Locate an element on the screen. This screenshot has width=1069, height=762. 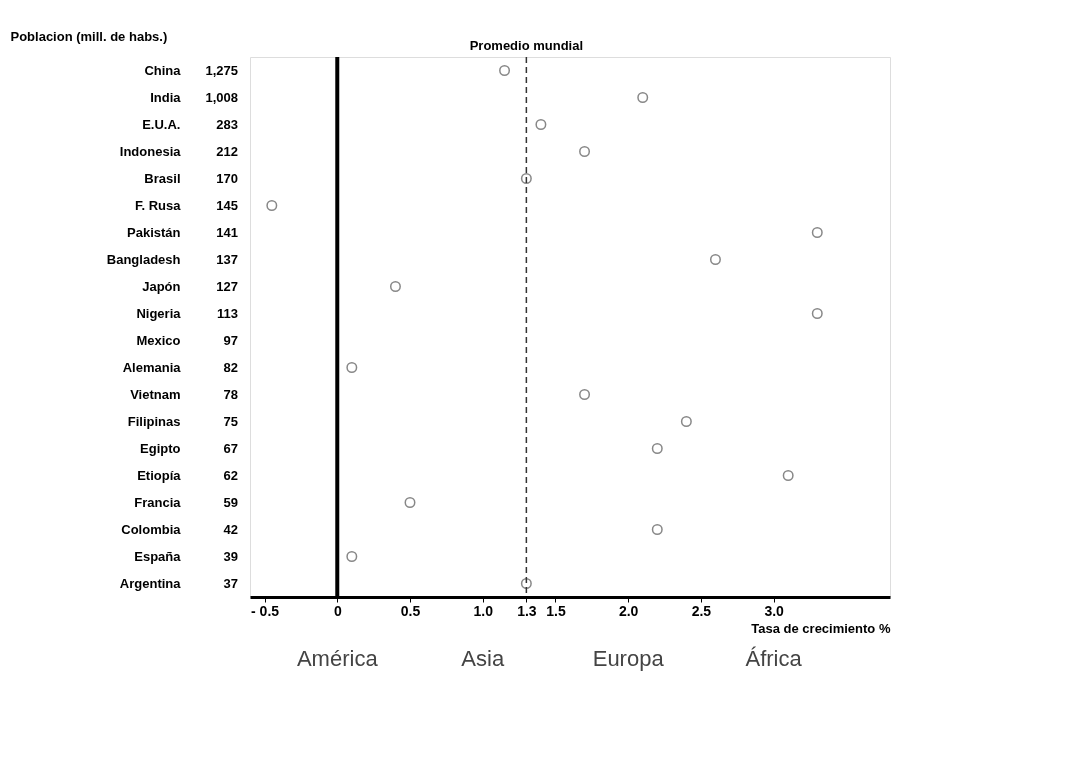
x-tick-label: 1.0 is located at coordinates (483, 610).